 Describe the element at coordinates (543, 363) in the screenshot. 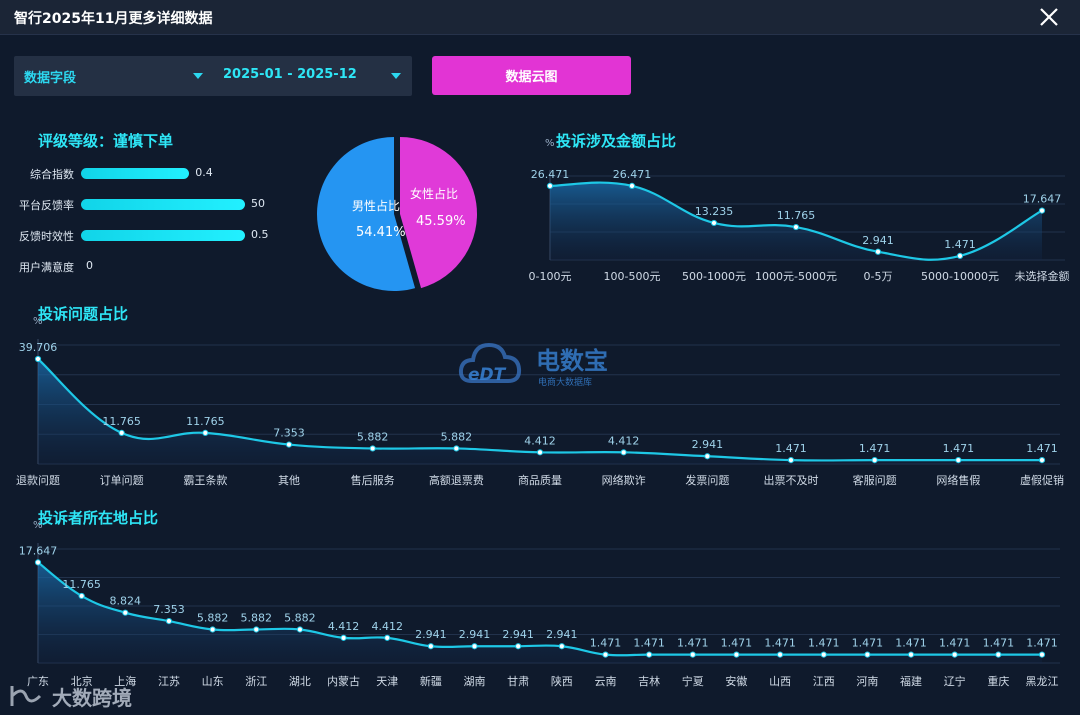

I see `edt-watermark: eDT 电数宝 电商大数据库` at that location.